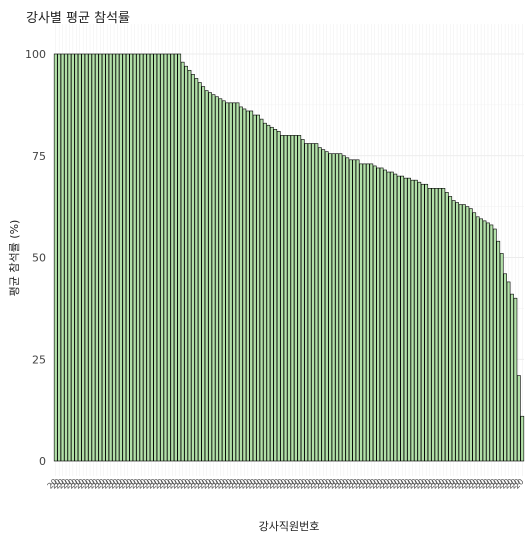 The width and height of the screenshot is (530, 542). I want to click on x-axis-label: 강사직원번호, so click(289, 526).